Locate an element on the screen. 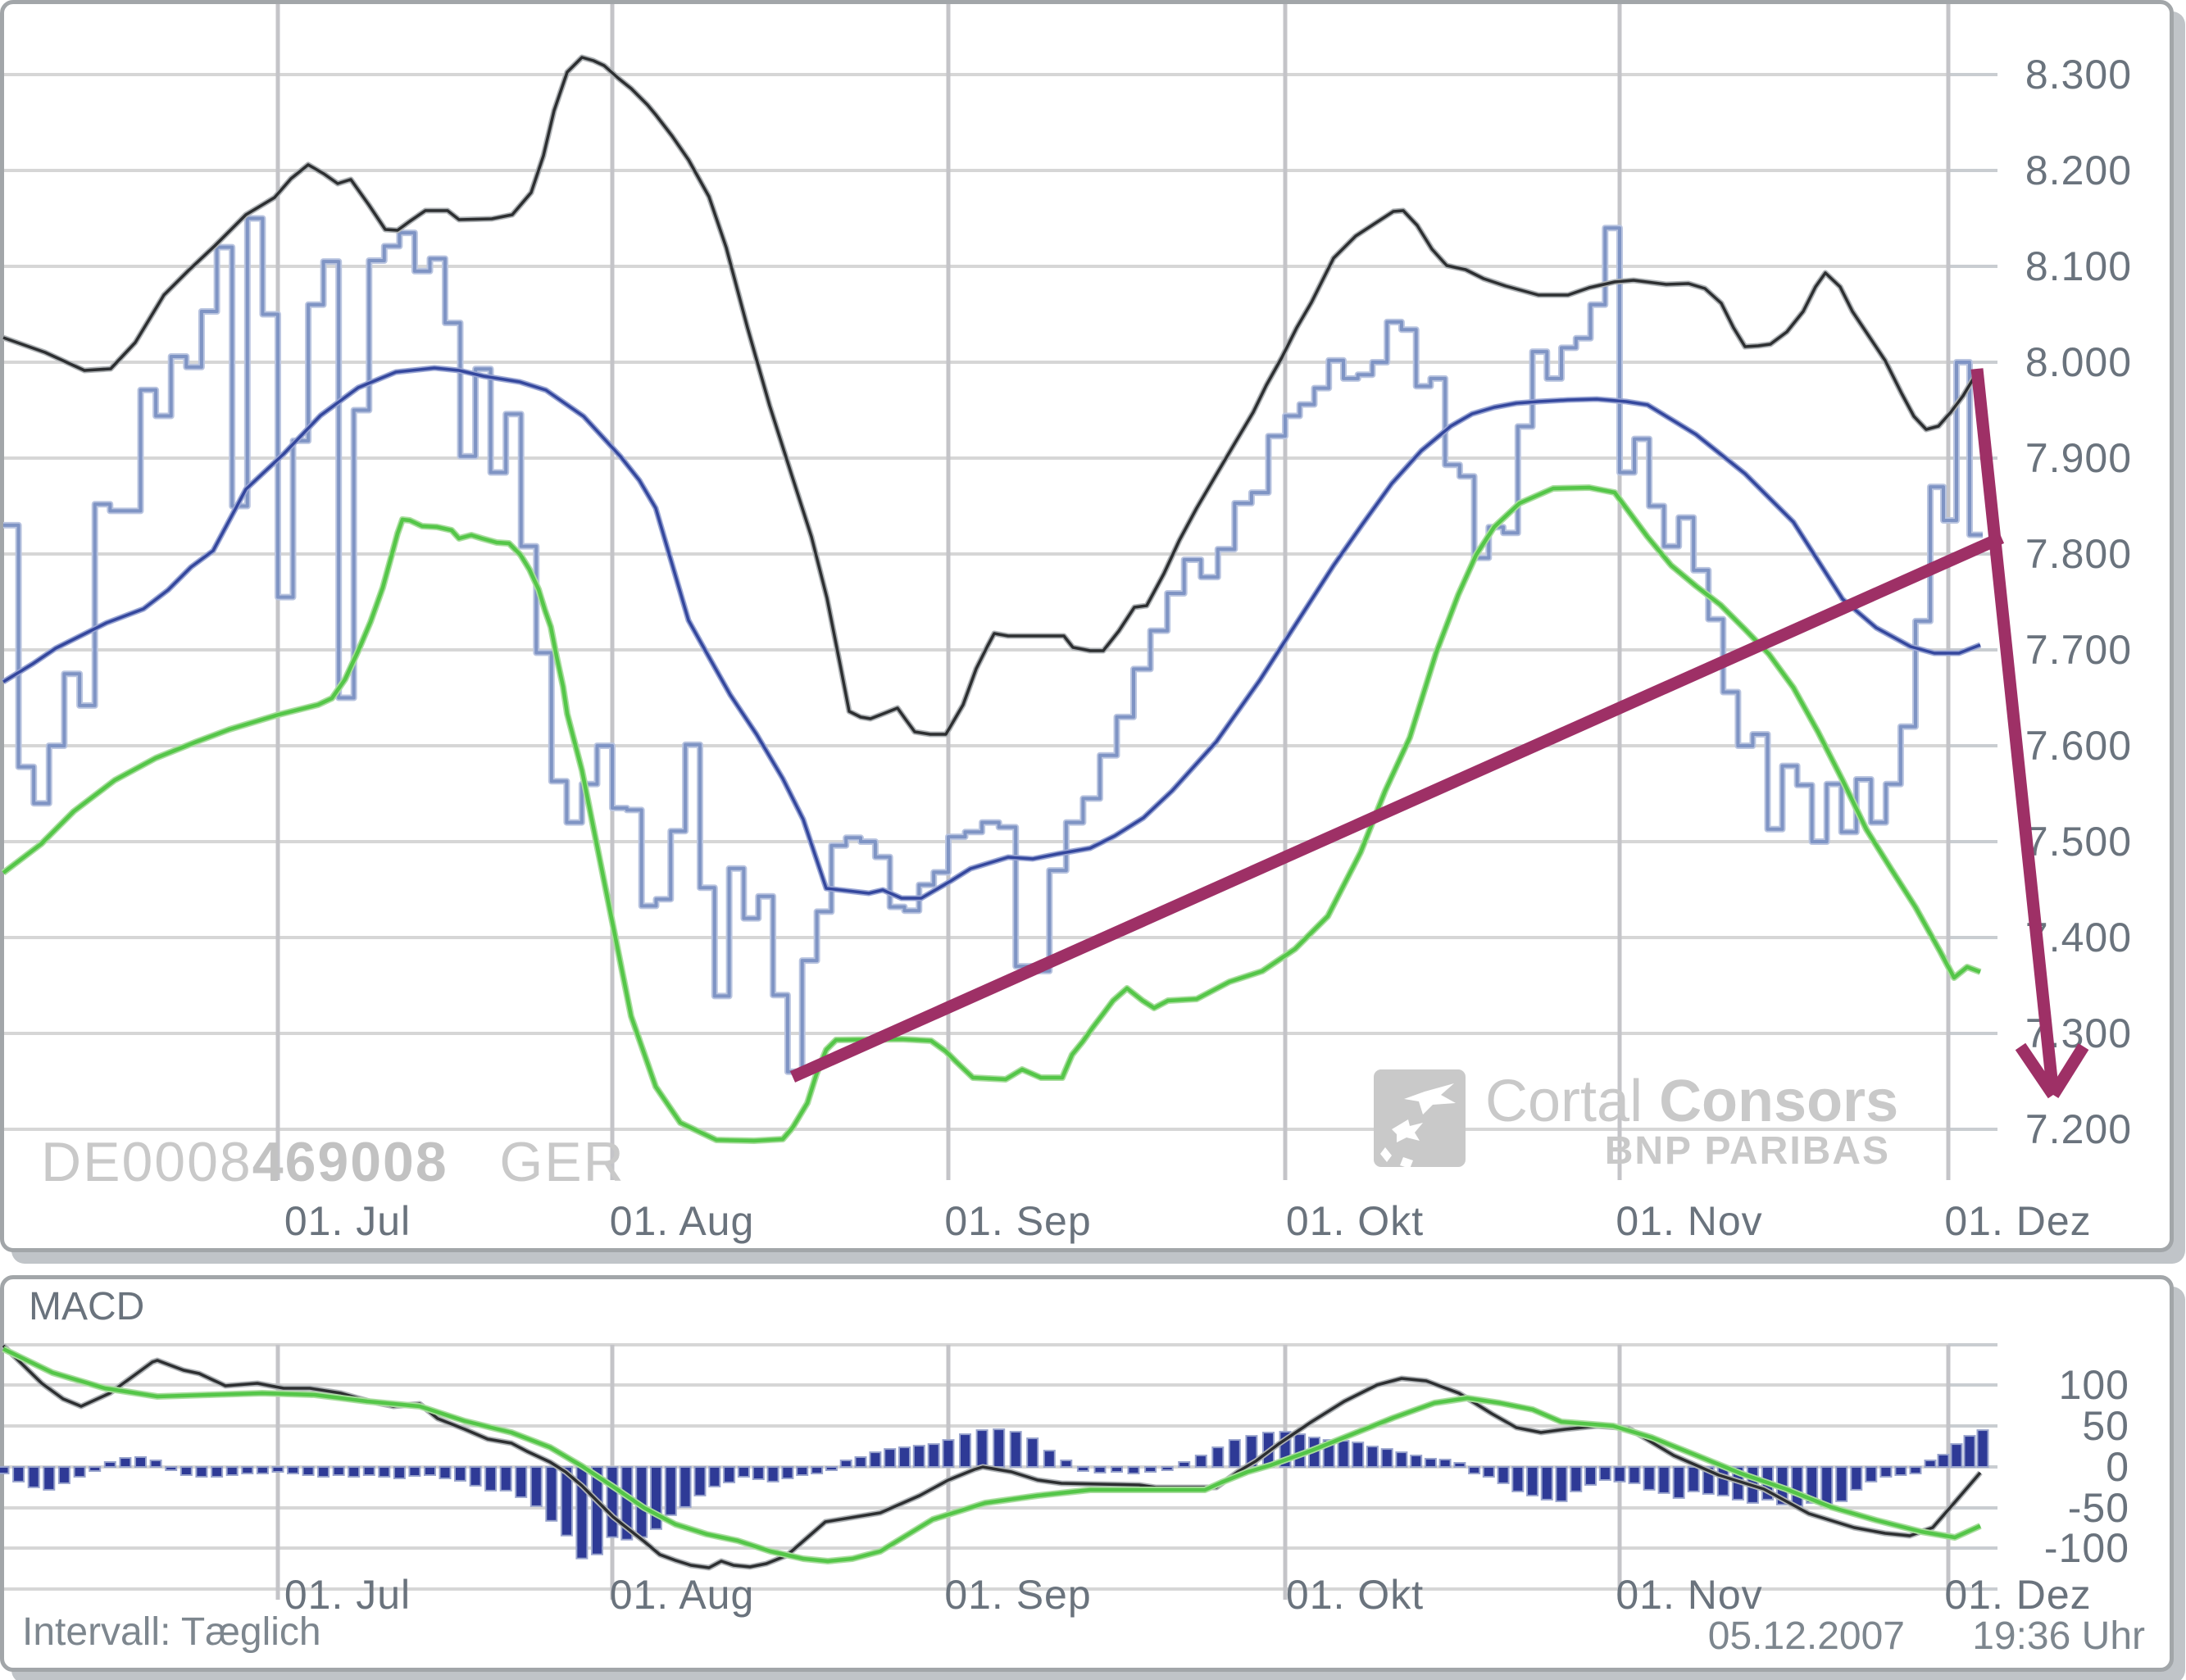 The image size is (2186, 1680). svg-text: 7.200 is located at coordinates (2078, 1129).